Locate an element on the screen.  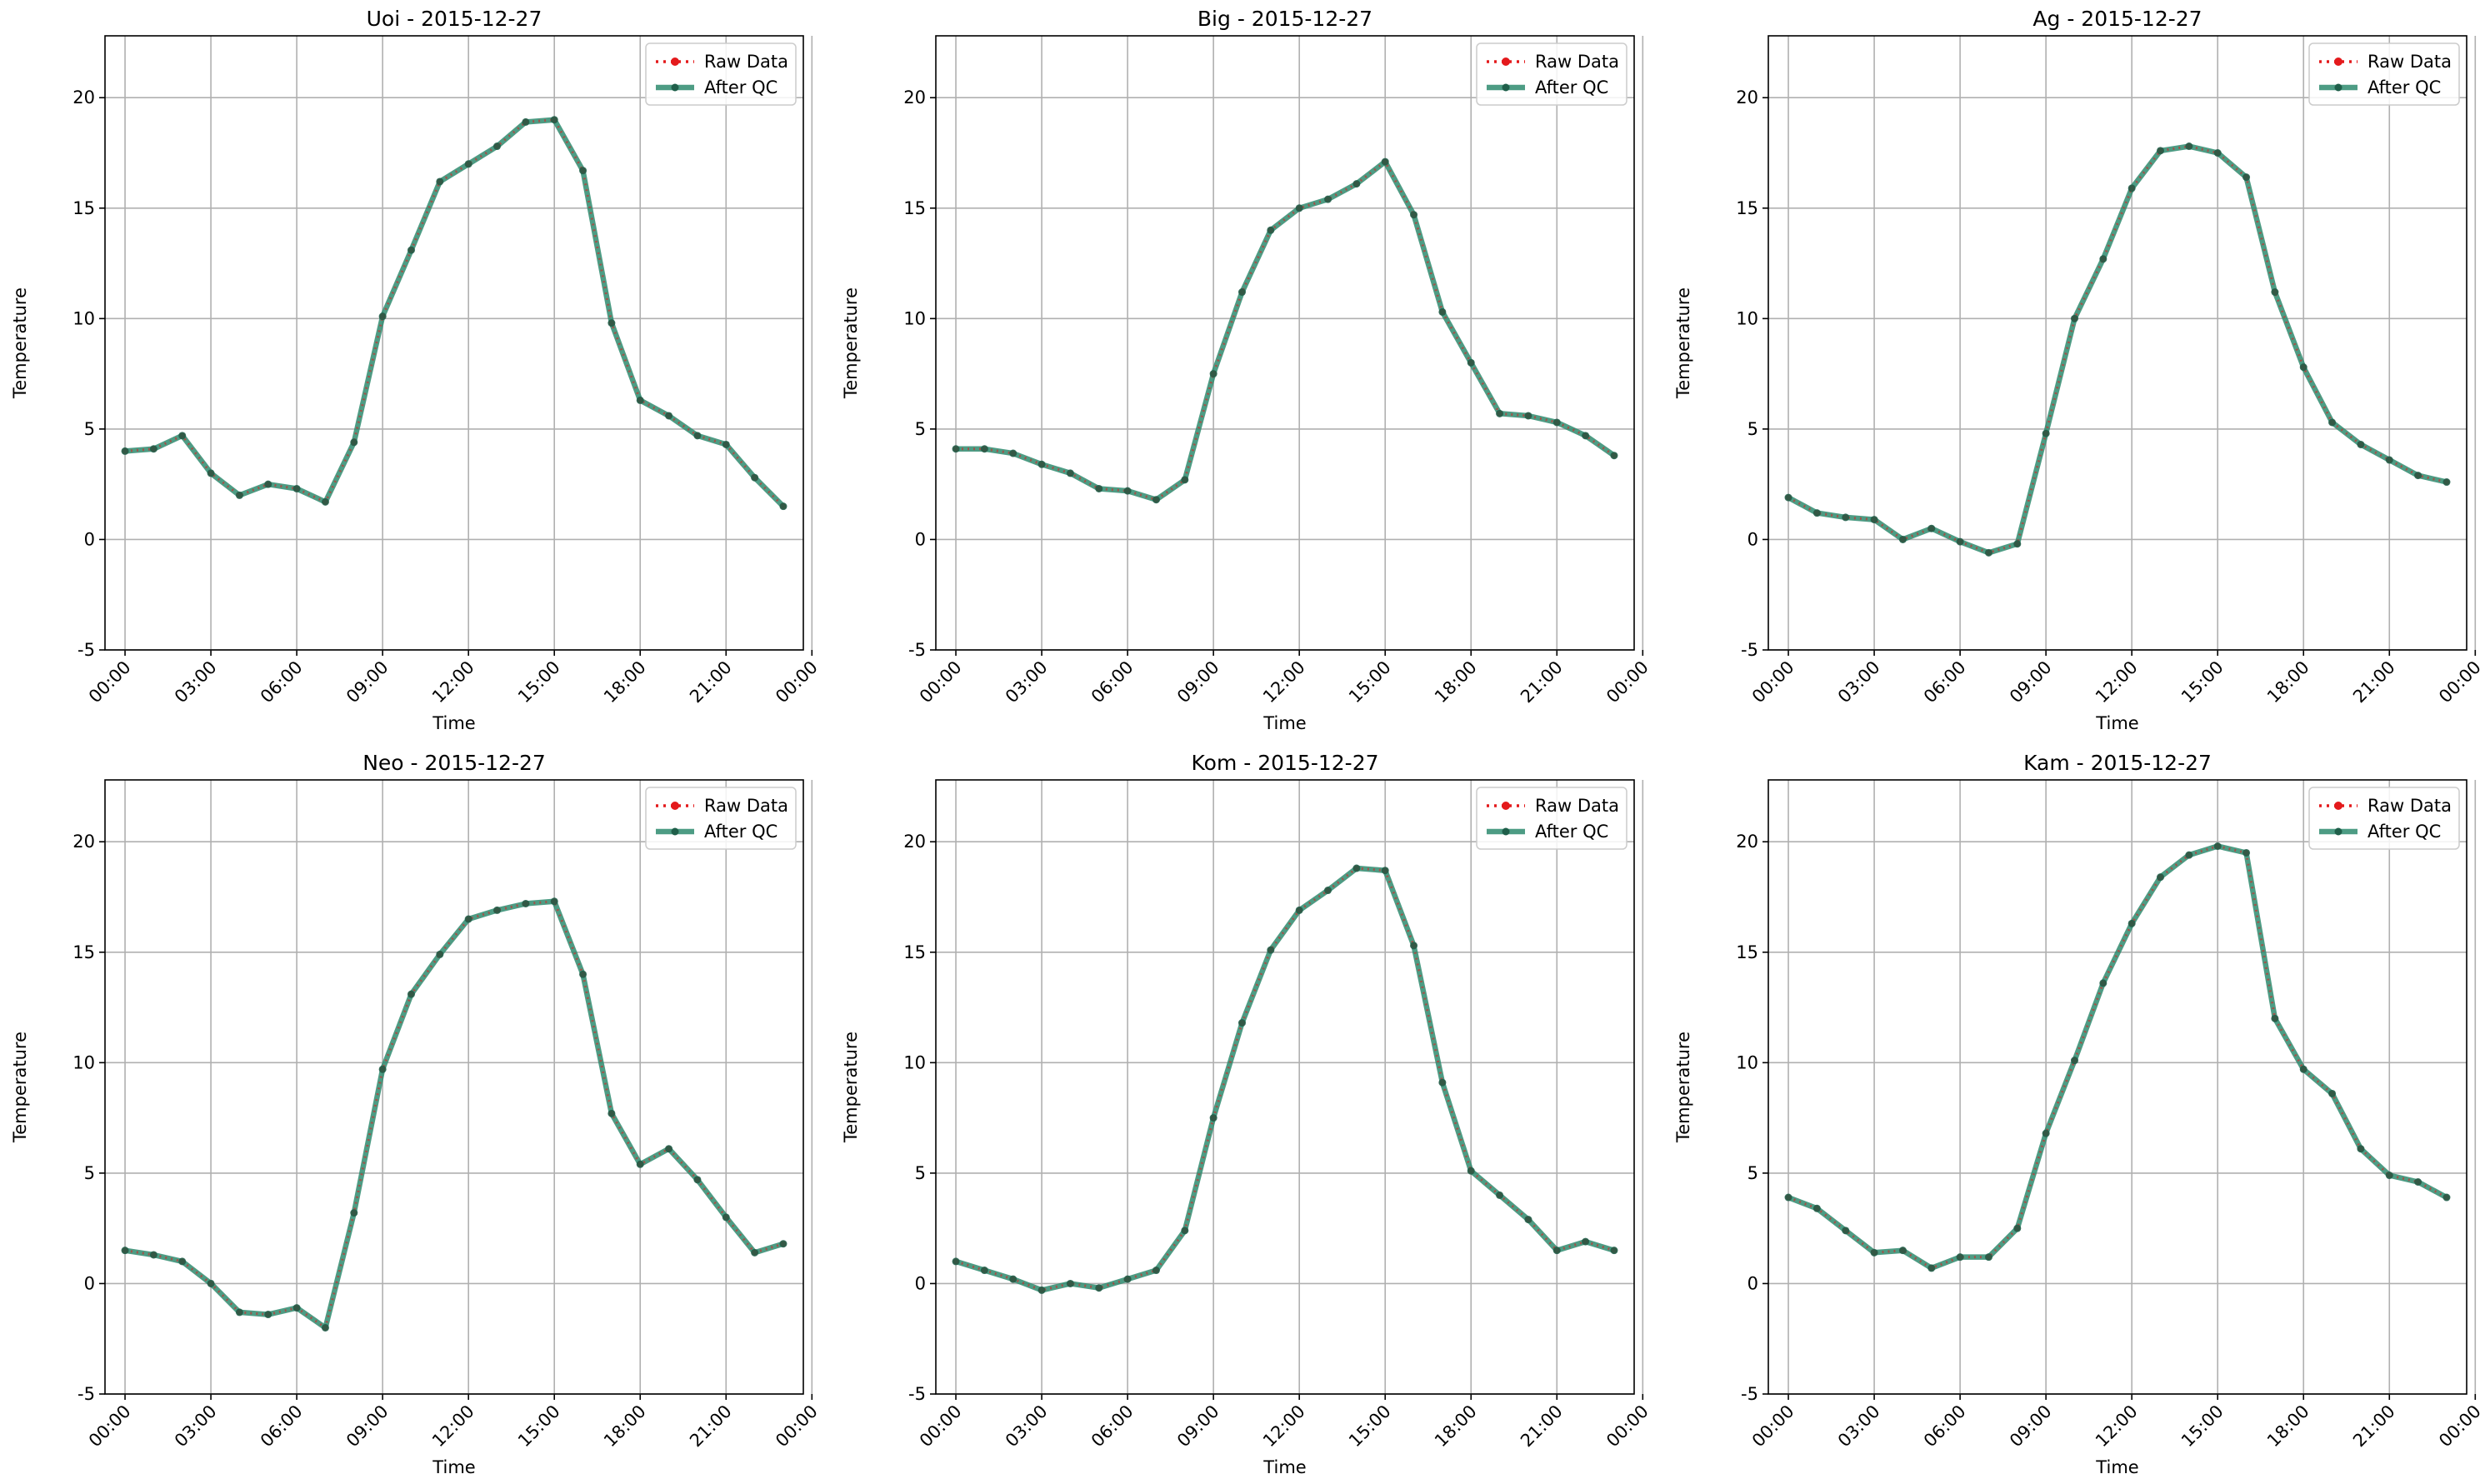
y-tick-label: 10 is located at coordinates (83, 1062).